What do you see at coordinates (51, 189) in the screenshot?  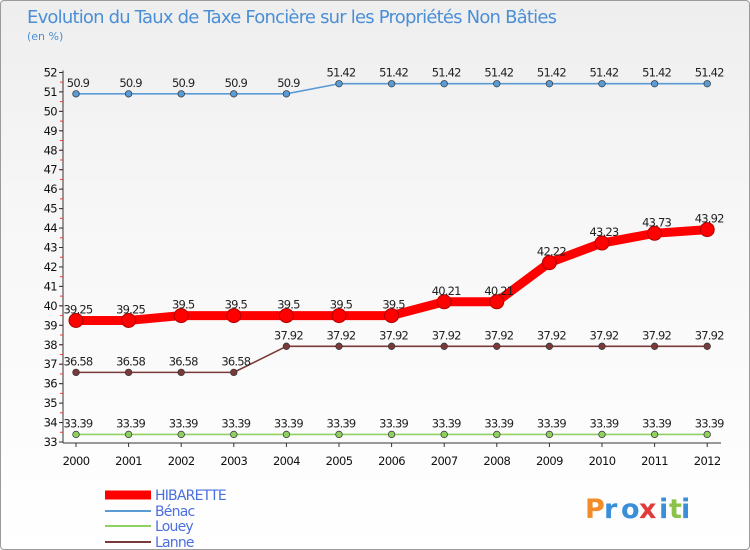 I see `y-tick-label: 46` at bounding box center [51, 189].